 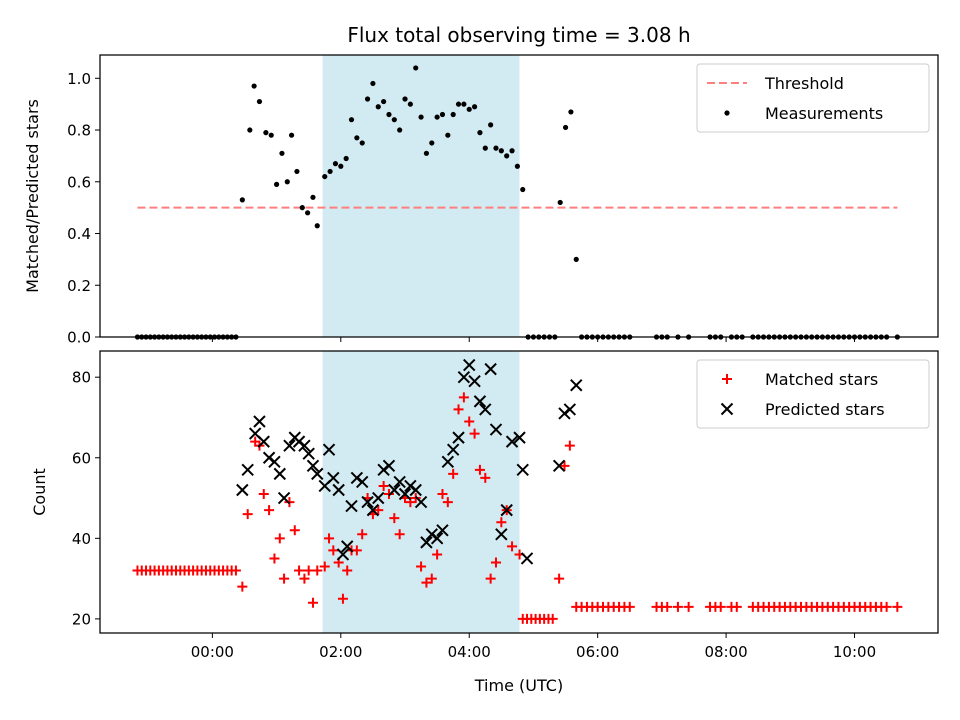 What do you see at coordinates (825, 409) in the screenshot?
I see `legend-label: Predicted stars` at bounding box center [825, 409].